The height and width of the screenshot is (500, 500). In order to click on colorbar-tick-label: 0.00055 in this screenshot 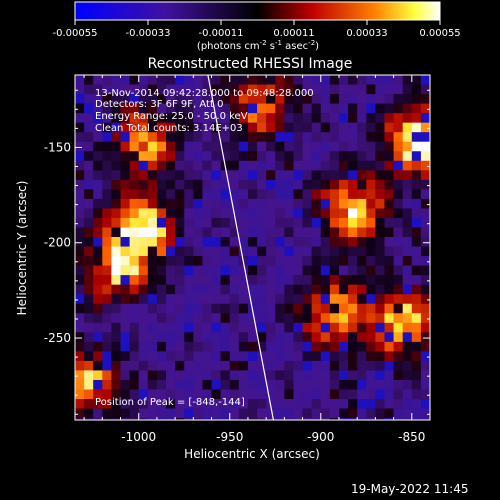, I will do `click(439, 33)`.